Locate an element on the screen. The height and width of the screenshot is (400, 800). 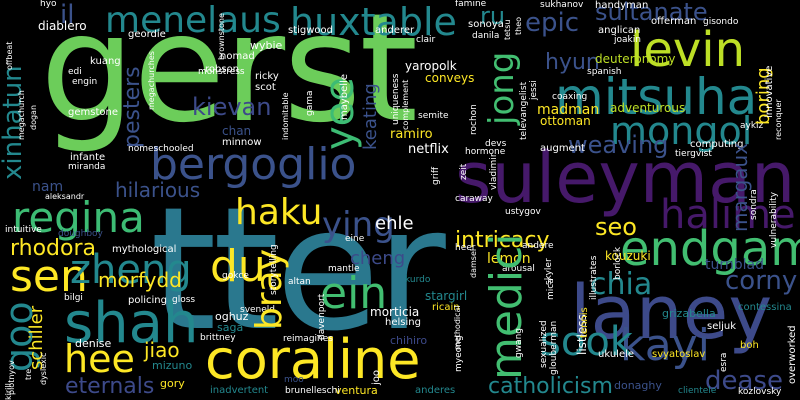
word-indomitable: indomitable is located at coordinates (285, 116).